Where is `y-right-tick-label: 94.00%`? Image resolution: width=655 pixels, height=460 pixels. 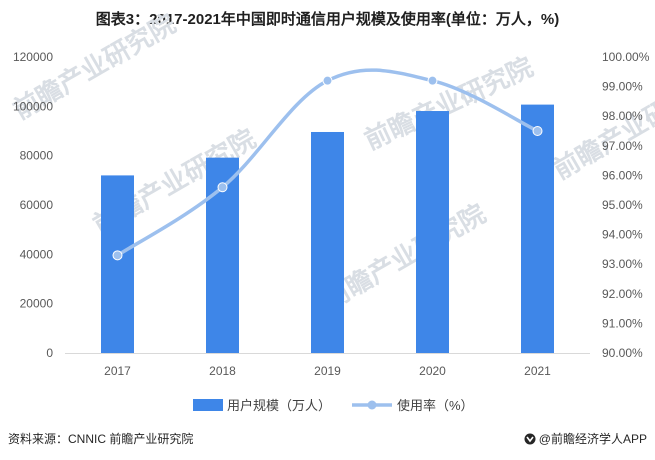
y-right-tick-label: 94.00% is located at coordinates (622, 235).